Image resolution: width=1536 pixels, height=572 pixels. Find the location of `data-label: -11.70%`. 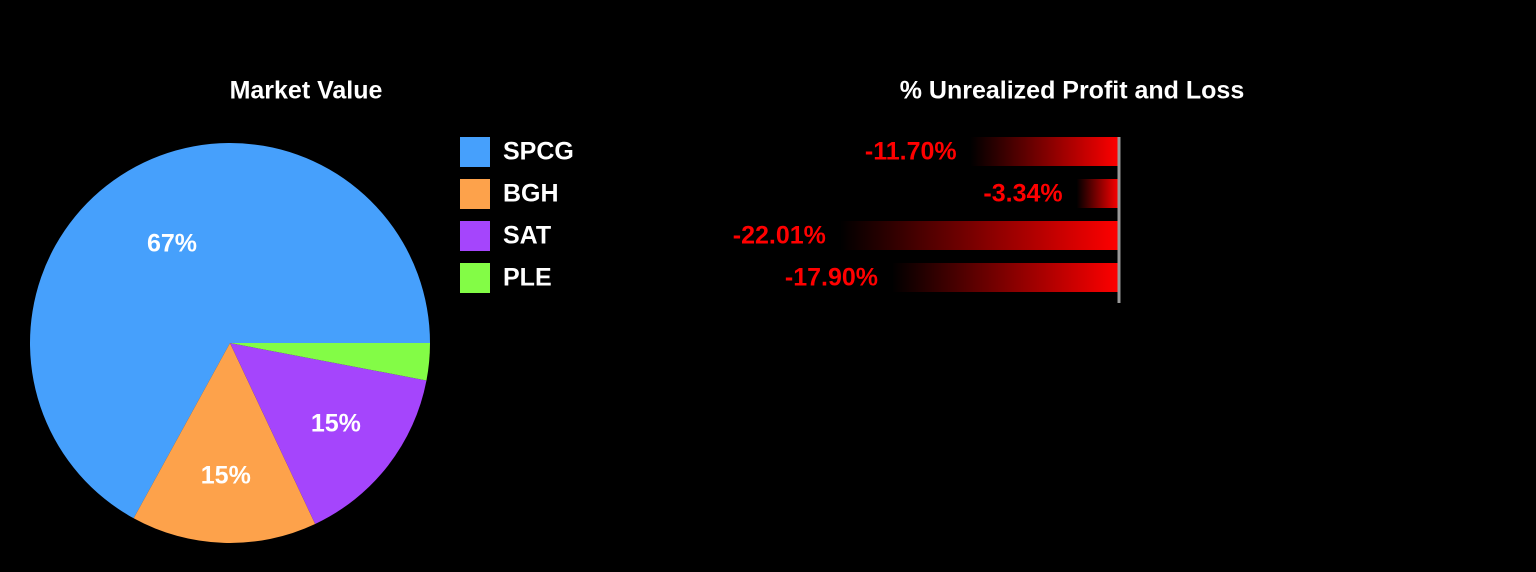

data-label: -11.70% is located at coordinates (911, 152).